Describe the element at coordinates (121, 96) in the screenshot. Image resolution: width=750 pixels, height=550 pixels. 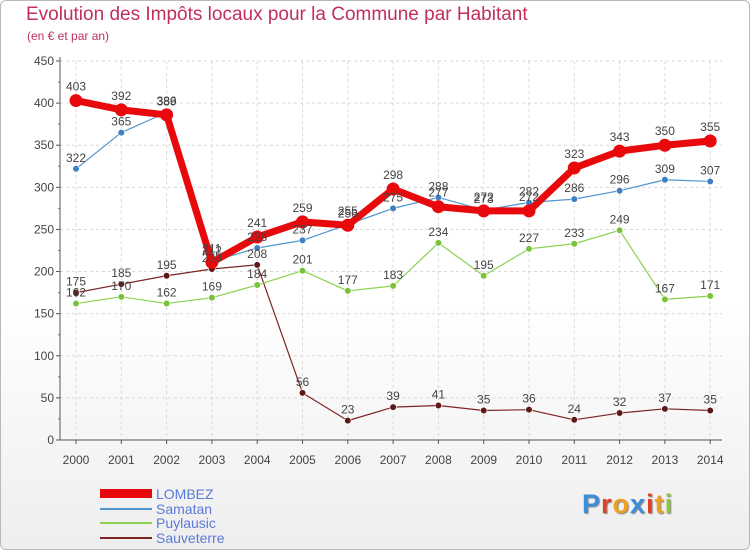
I see `data-label-lombez: 392` at that location.